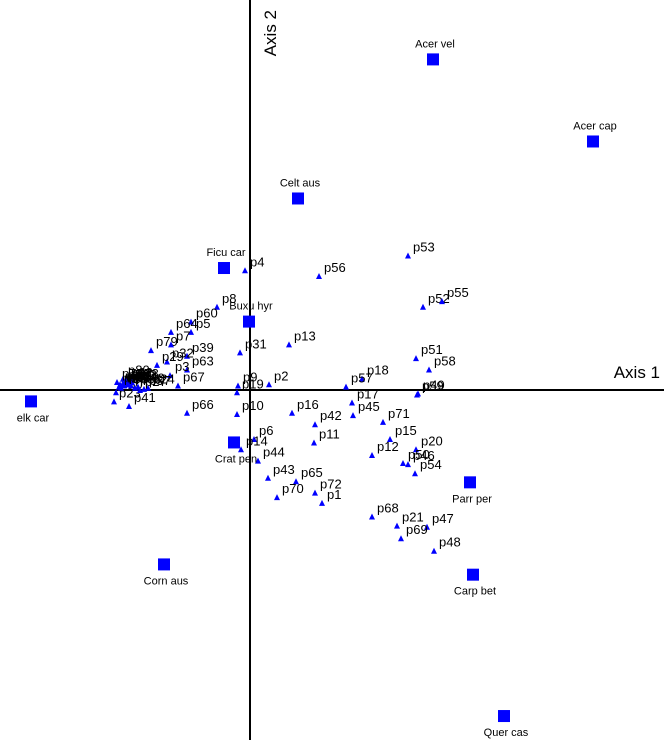 The height and width of the screenshot is (740, 664). I want to click on species-label: Quer cas, so click(506, 733).